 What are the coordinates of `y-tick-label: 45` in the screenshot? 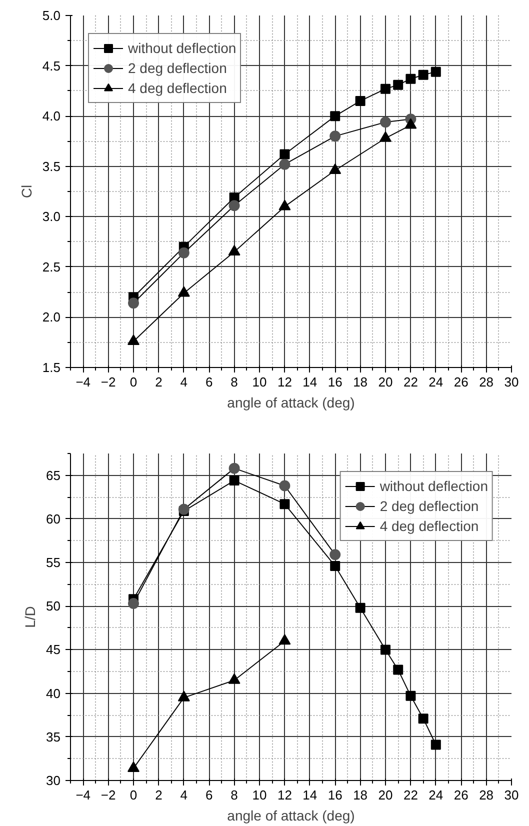 It's located at (53, 650).